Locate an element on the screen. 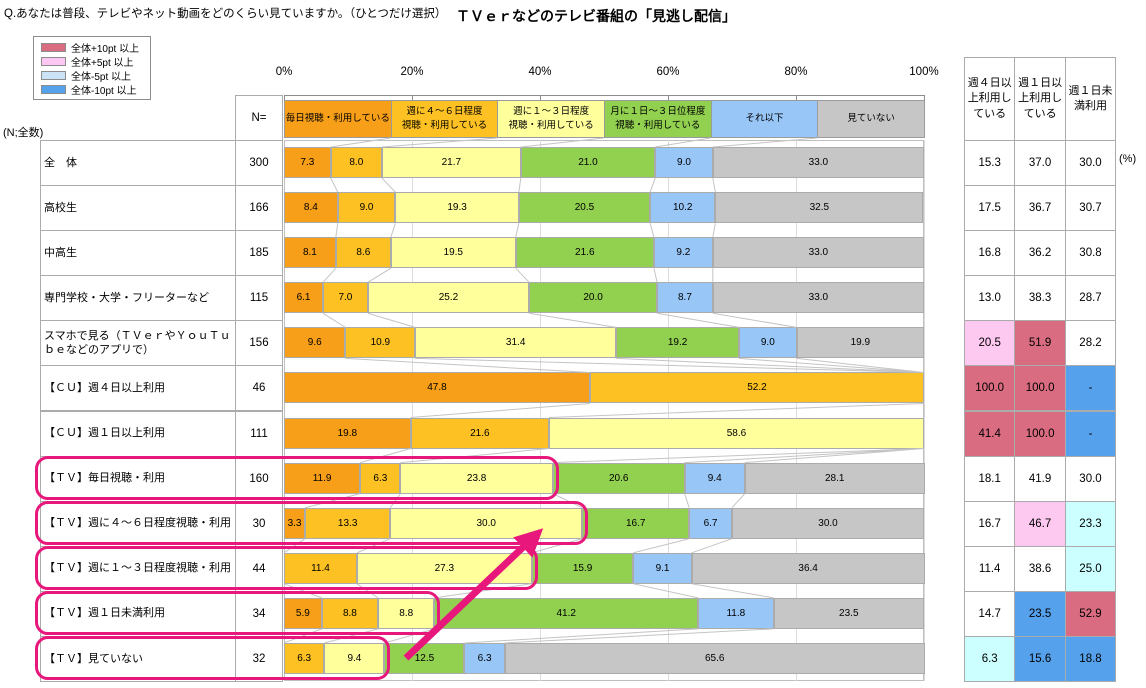 Image resolution: width=1146 pixels, height=688 pixels. gridline is located at coordinates (924, 410).